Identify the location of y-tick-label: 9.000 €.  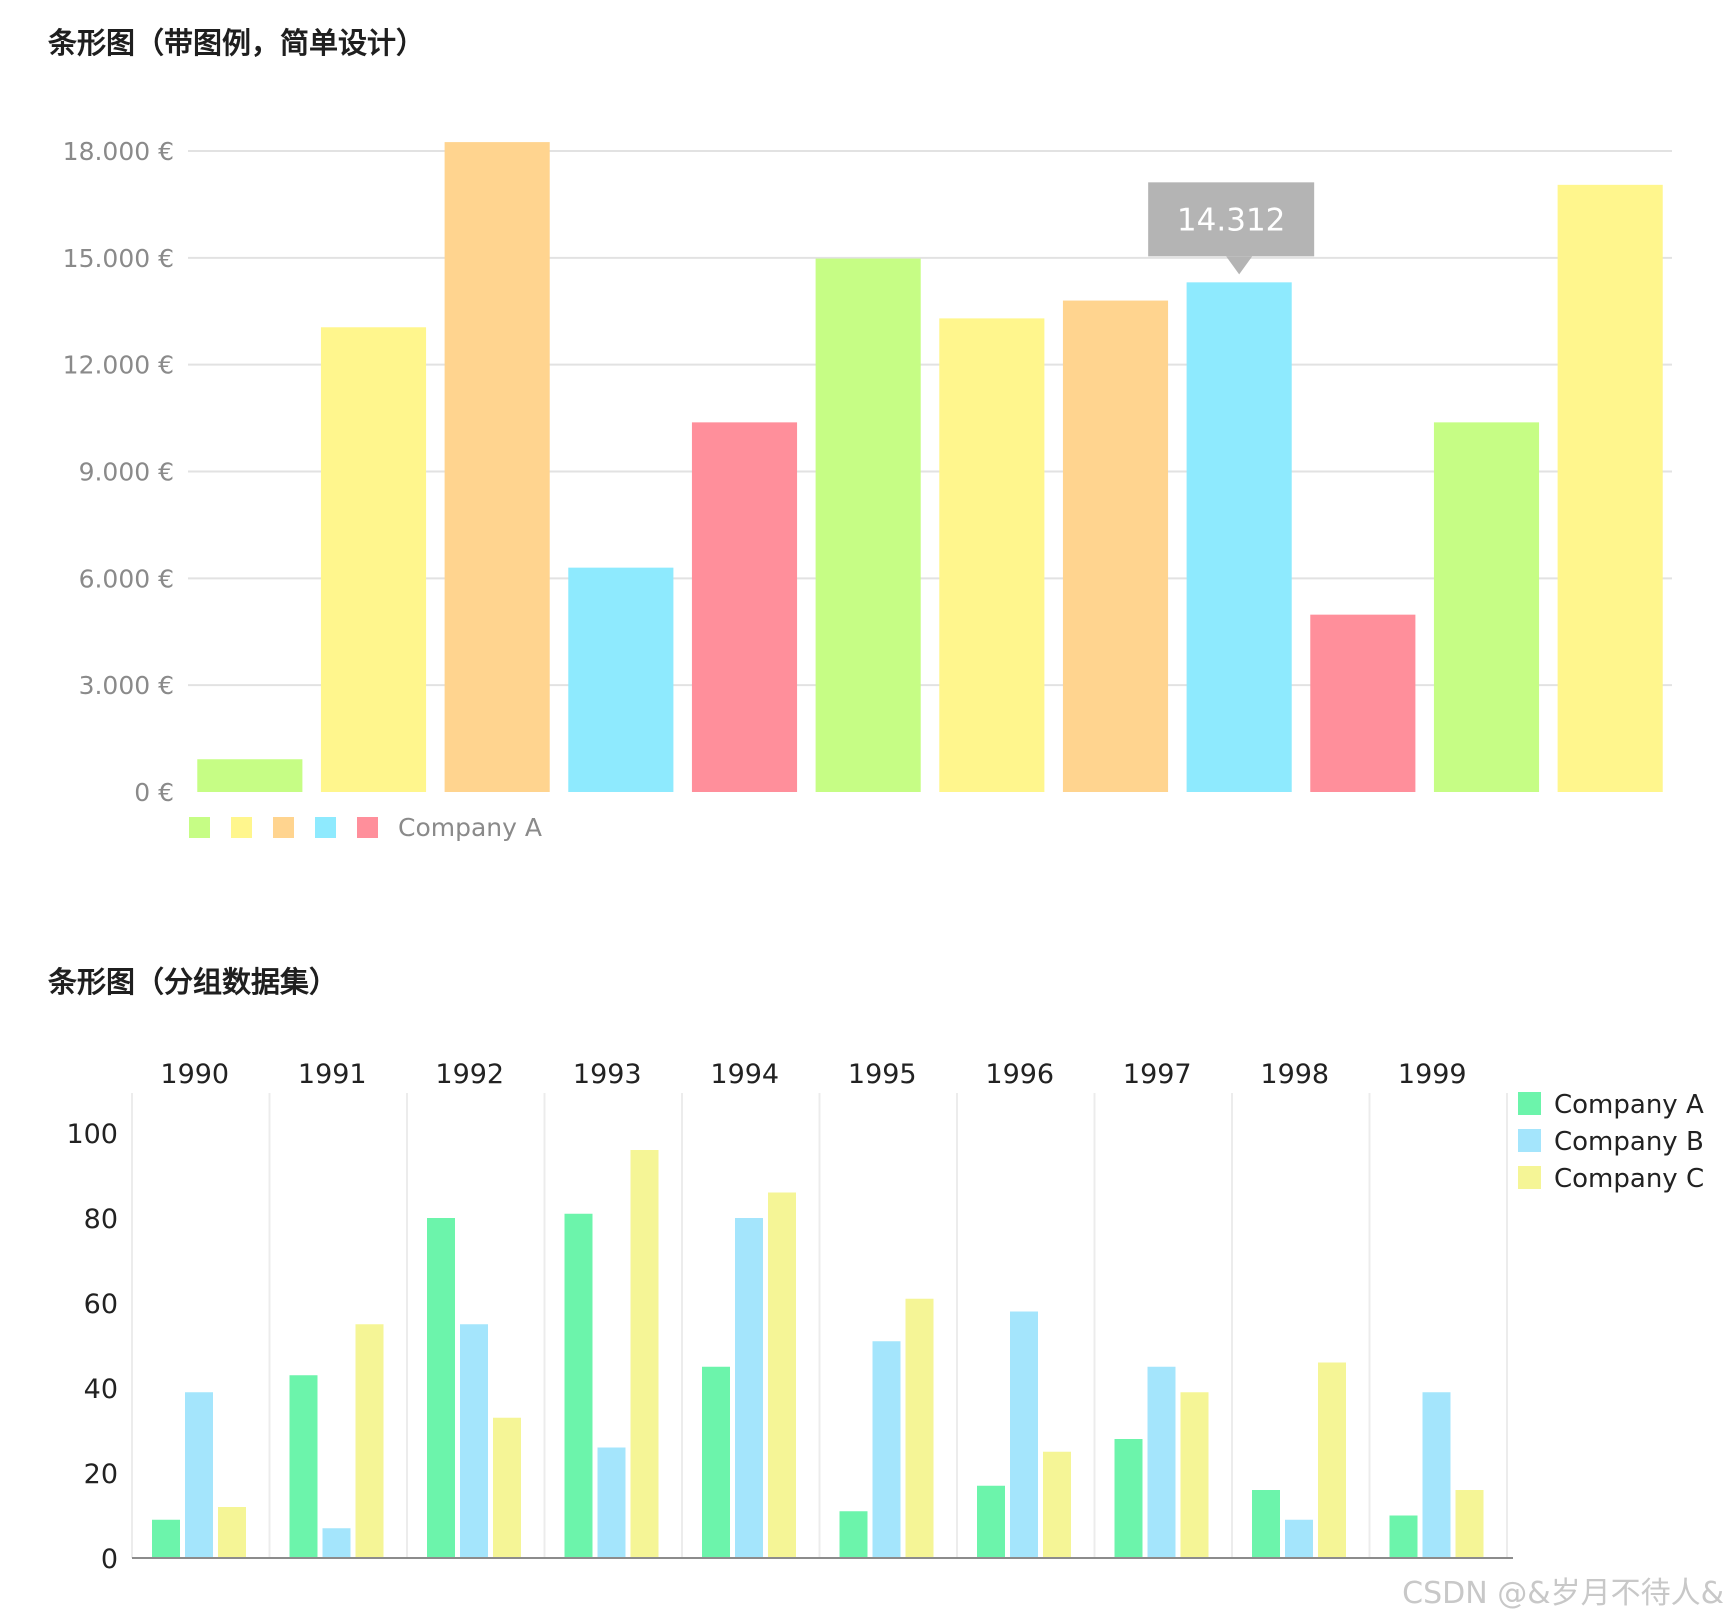
(126, 472).